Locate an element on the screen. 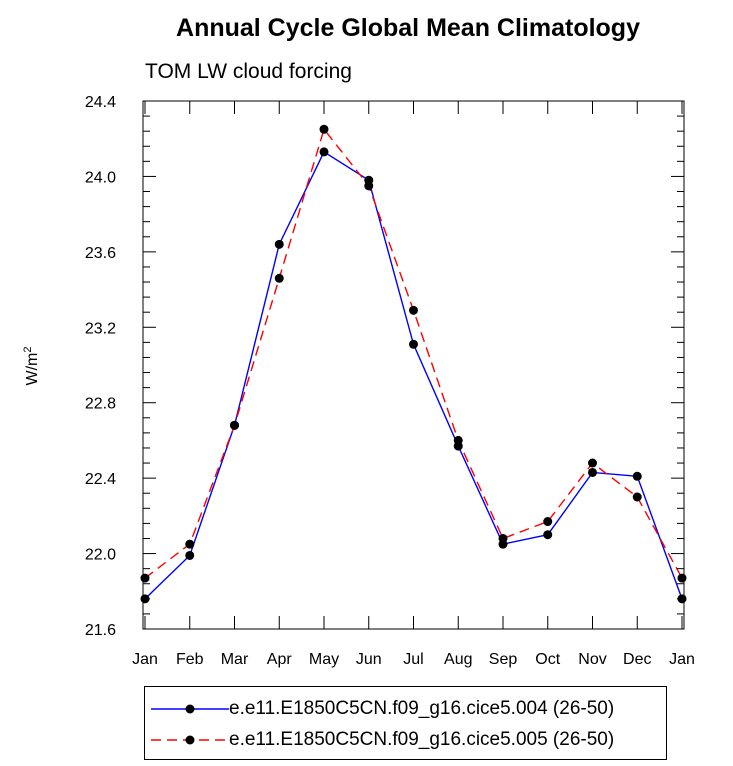 The width and height of the screenshot is (733, 766). x-tick-label: Dec is located at coordinates (637, 659).